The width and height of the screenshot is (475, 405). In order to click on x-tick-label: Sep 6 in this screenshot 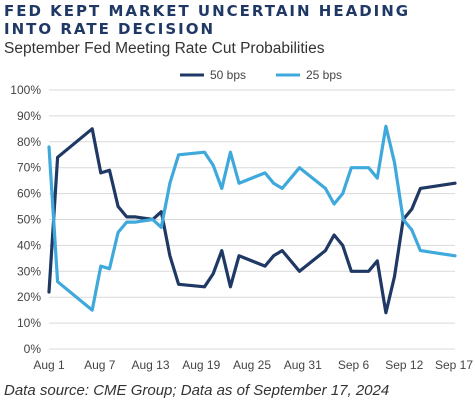, I will do `click(354, 365)`.